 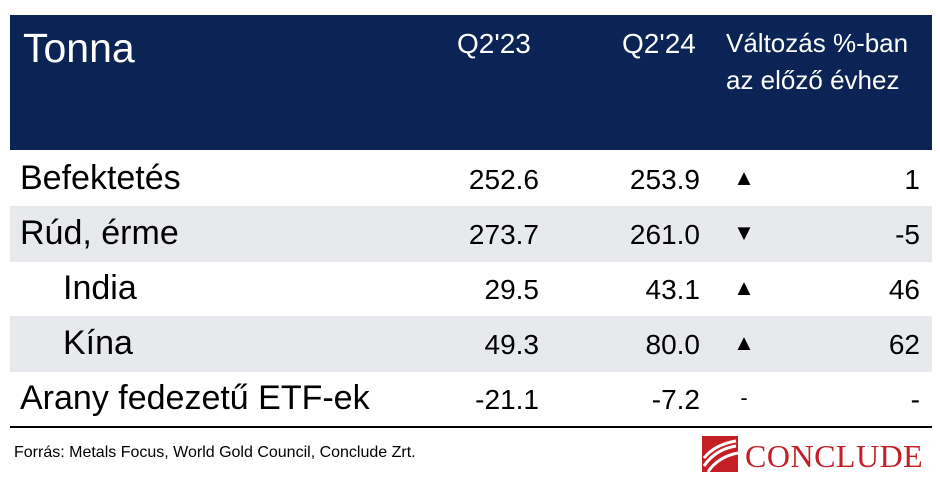 I want to click on row-label: Rúd, érme, so click(x=99, y=233).